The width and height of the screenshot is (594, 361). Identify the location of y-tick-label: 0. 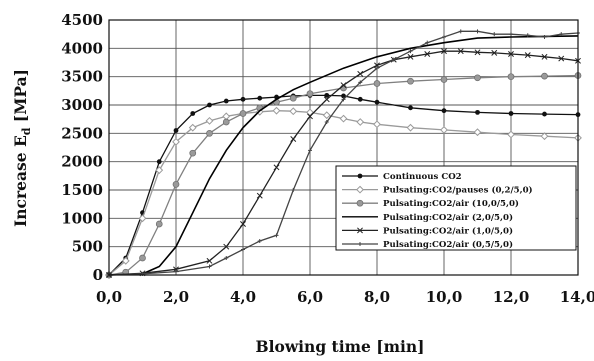
(98, 275).